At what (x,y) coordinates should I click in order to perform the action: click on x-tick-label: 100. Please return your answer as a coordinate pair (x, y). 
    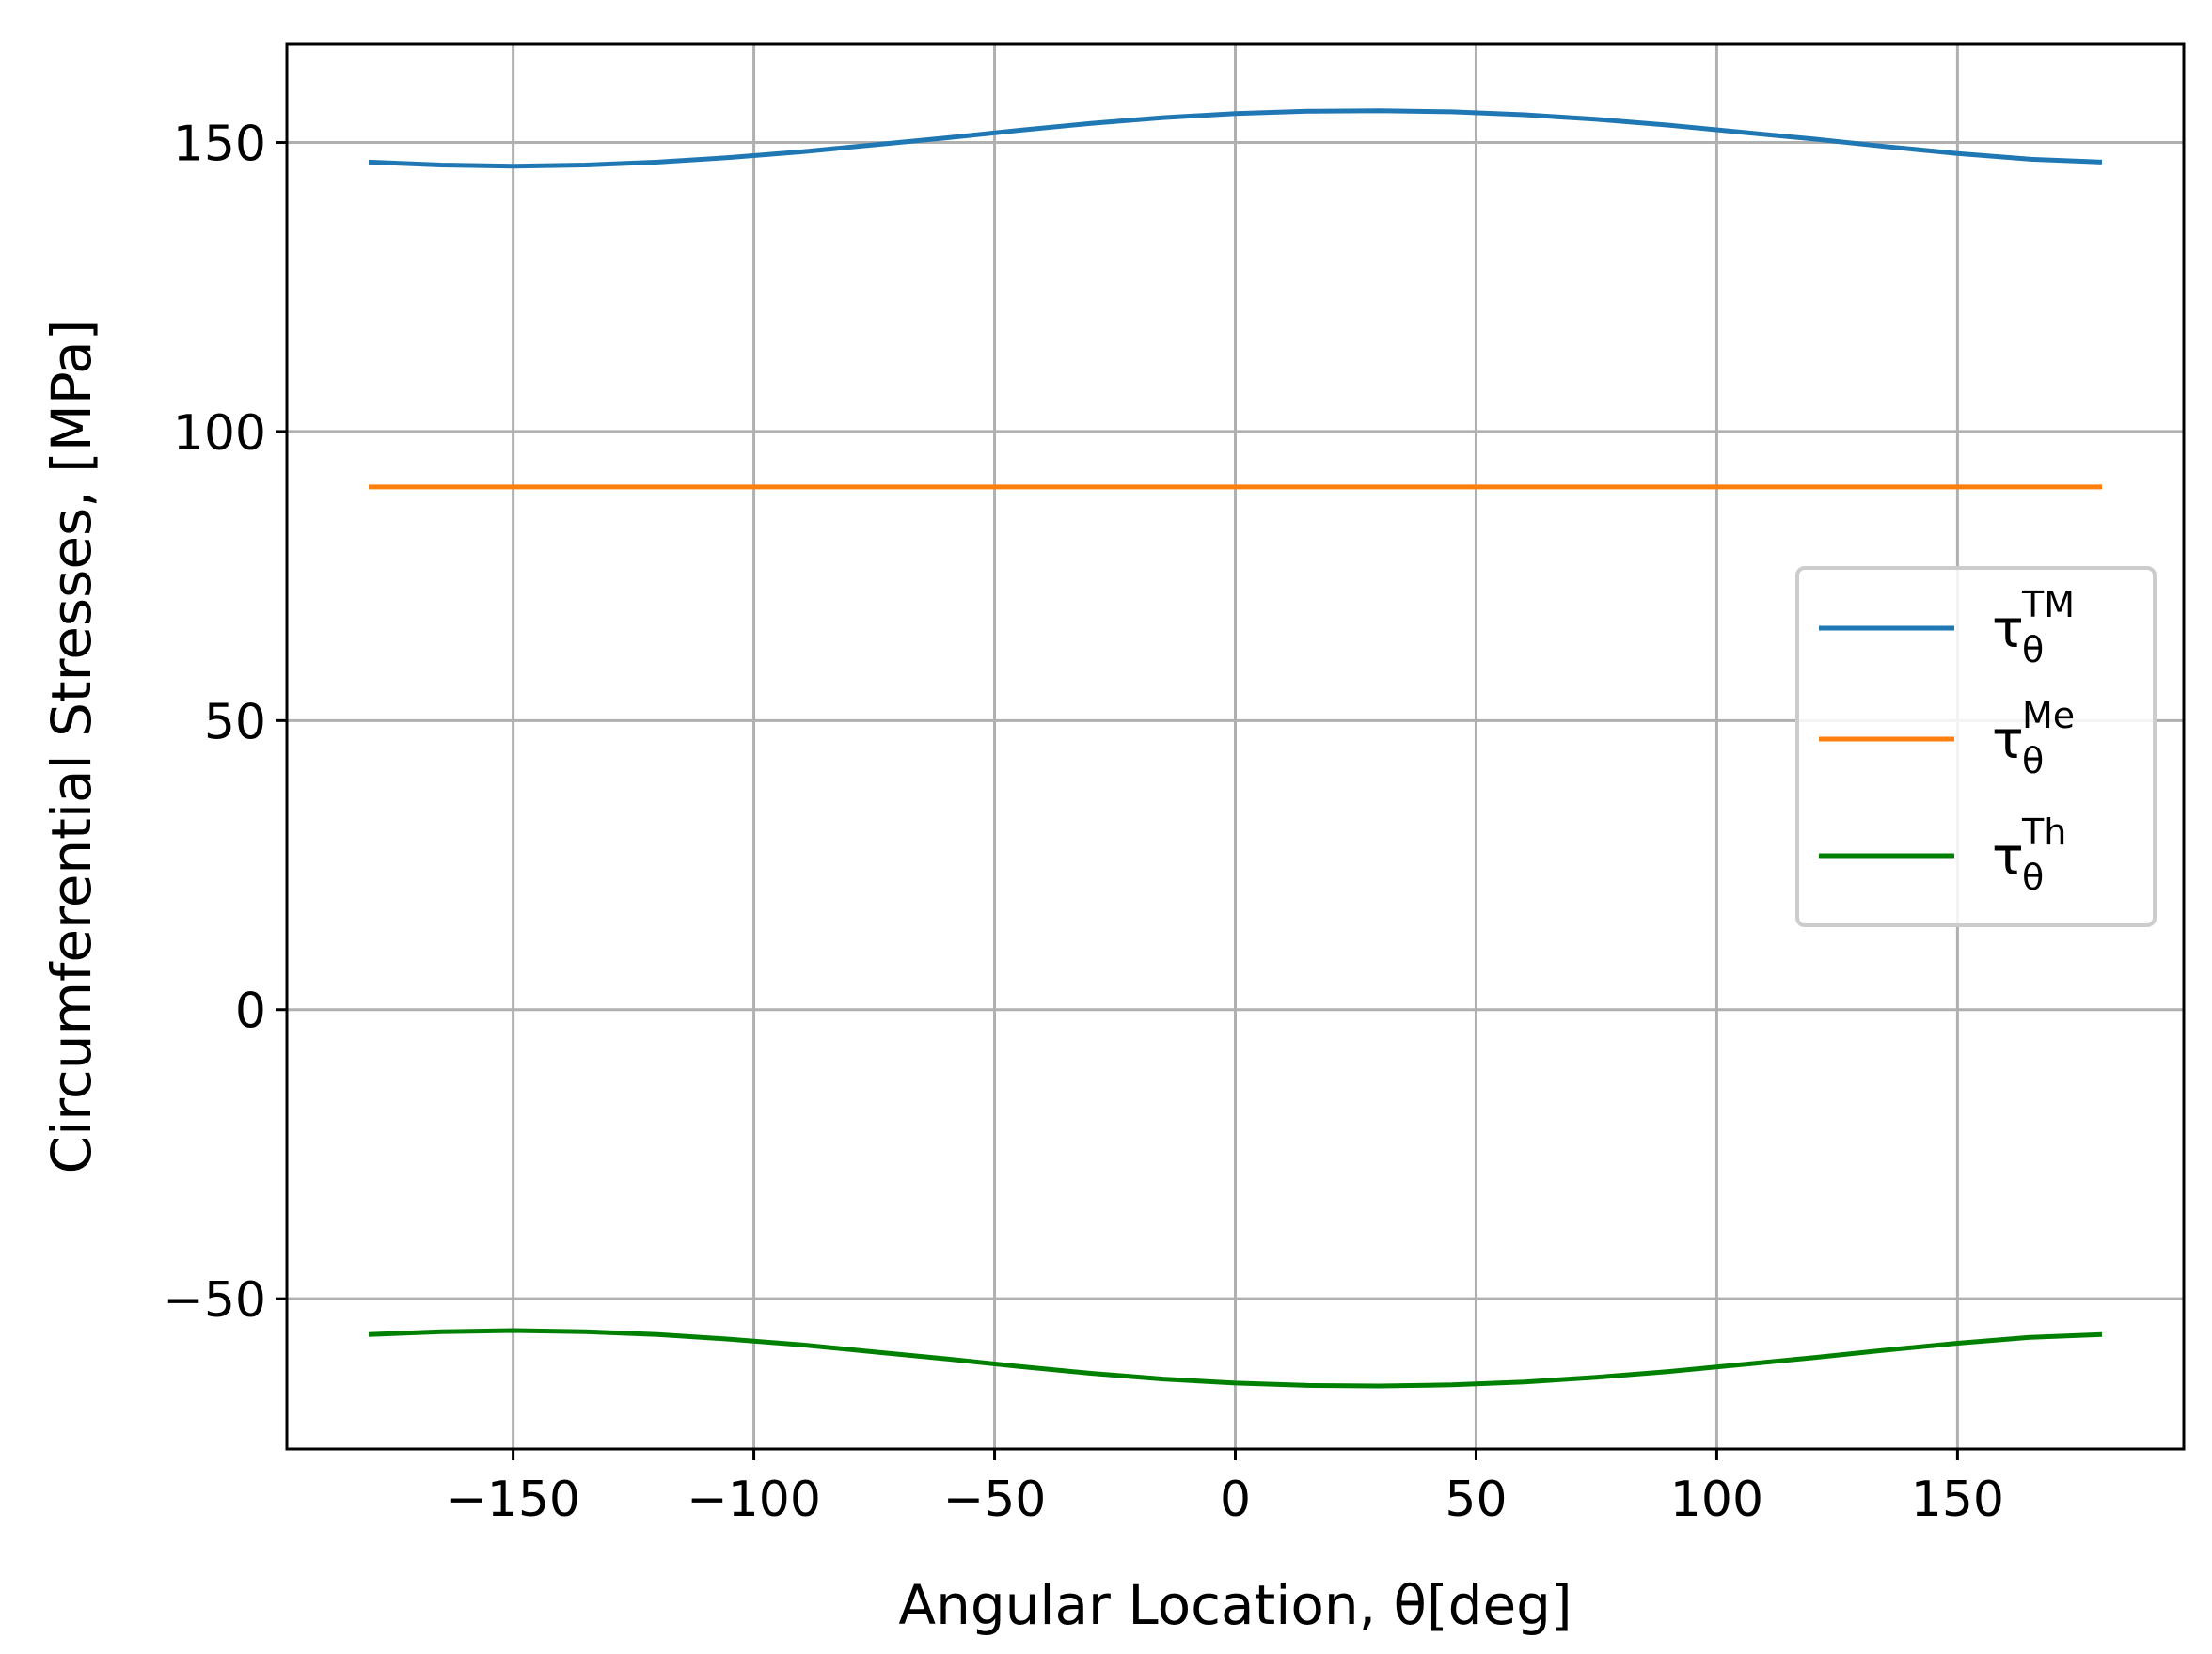
    Looking at the image, I should click on (1716, 1500).